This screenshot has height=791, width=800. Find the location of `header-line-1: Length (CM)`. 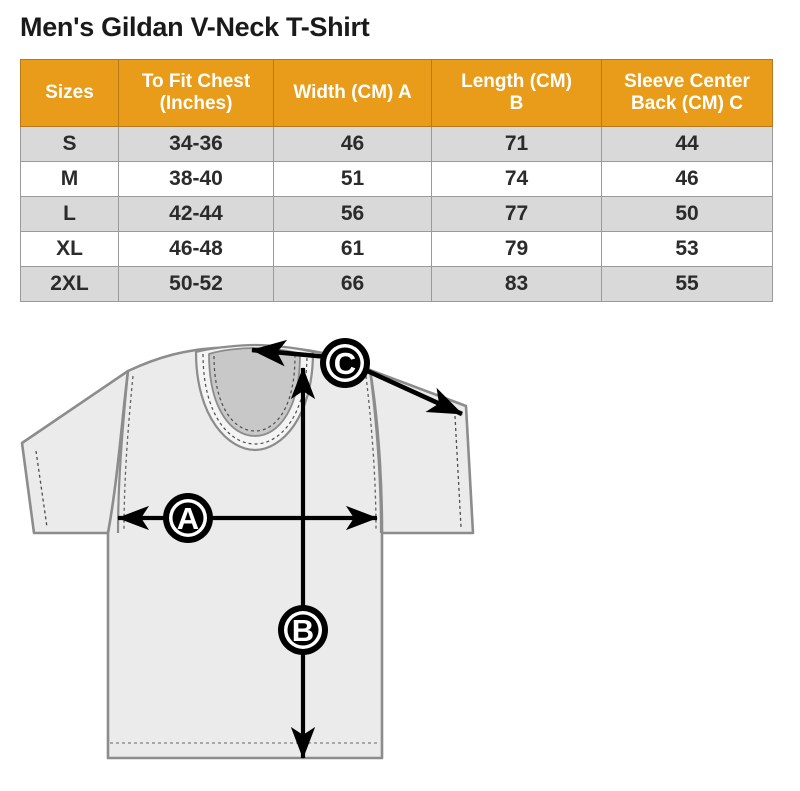

header-line-1: Length (CM) is located at coordinates (516, 82).